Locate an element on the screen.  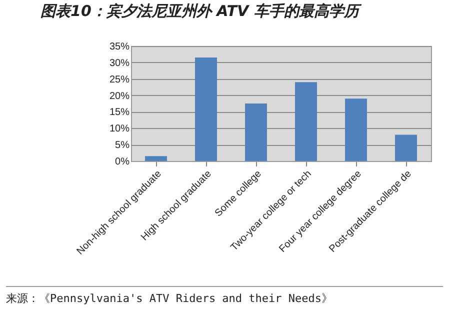
y-tick-label: 30% is located at coordinates (119, 63).